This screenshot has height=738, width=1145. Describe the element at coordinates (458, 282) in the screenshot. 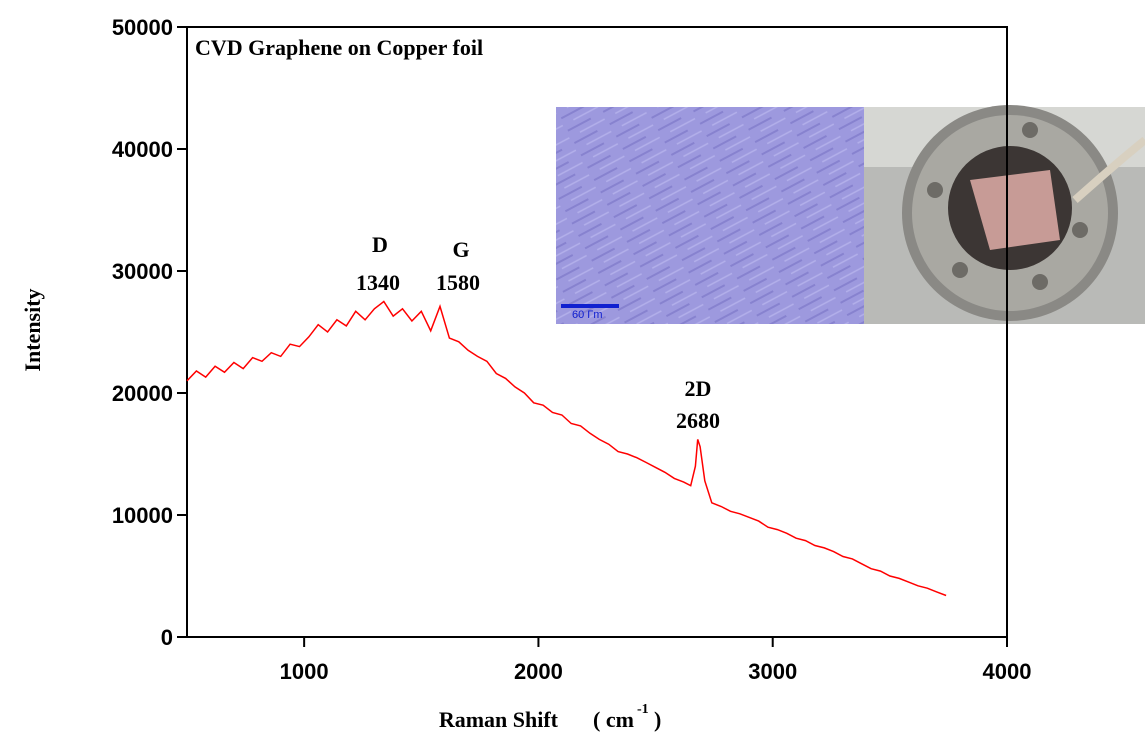

I see `annotation: 1580` at that location.